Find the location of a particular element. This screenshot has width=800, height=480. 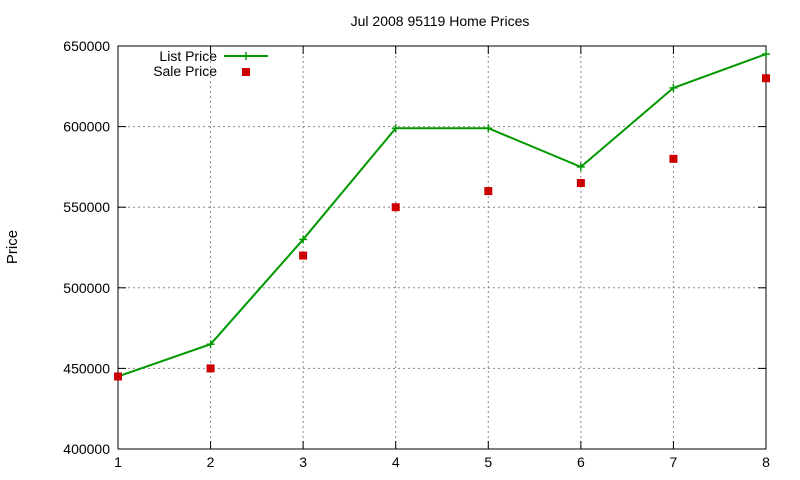

y-axis-label: Price is located at coordinates (12, 247).